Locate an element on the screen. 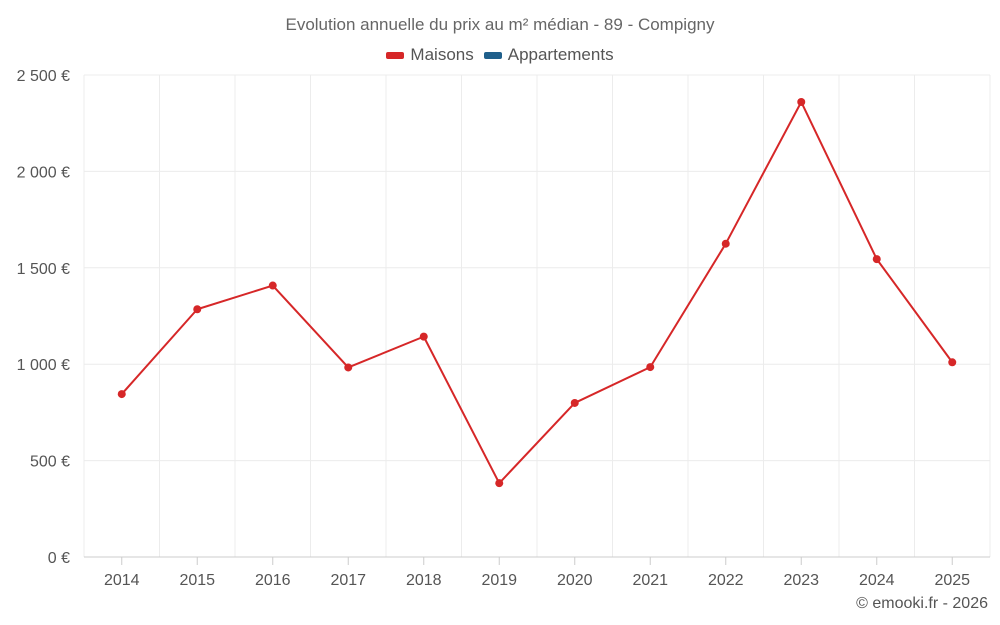 The image size is (1000, 625). x-tick-label: 2021 is located at coordinates (650, 580).